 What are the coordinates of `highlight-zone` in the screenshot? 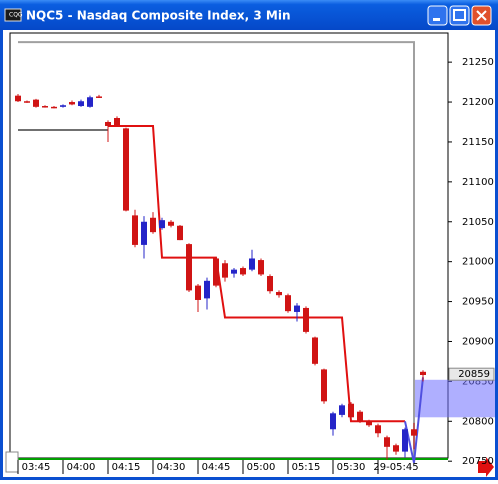 It's located at (455, 398).